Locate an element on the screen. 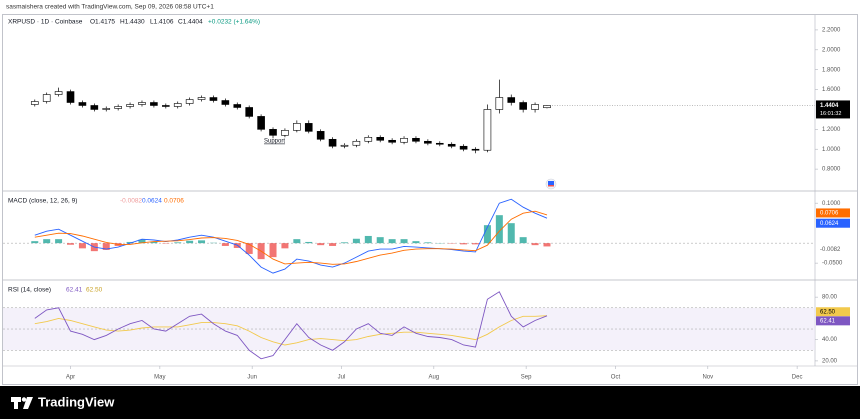 This screenshot has height=419, width=860. macd-tag: 0.0624 is located at coordinates (829, 224).